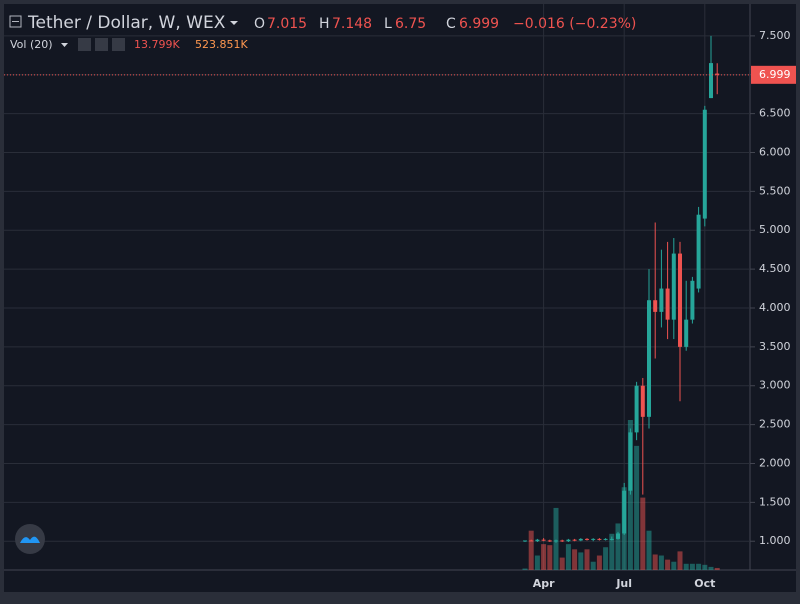  I want to click on volume-ma: 523.851K, so click(221, 44).